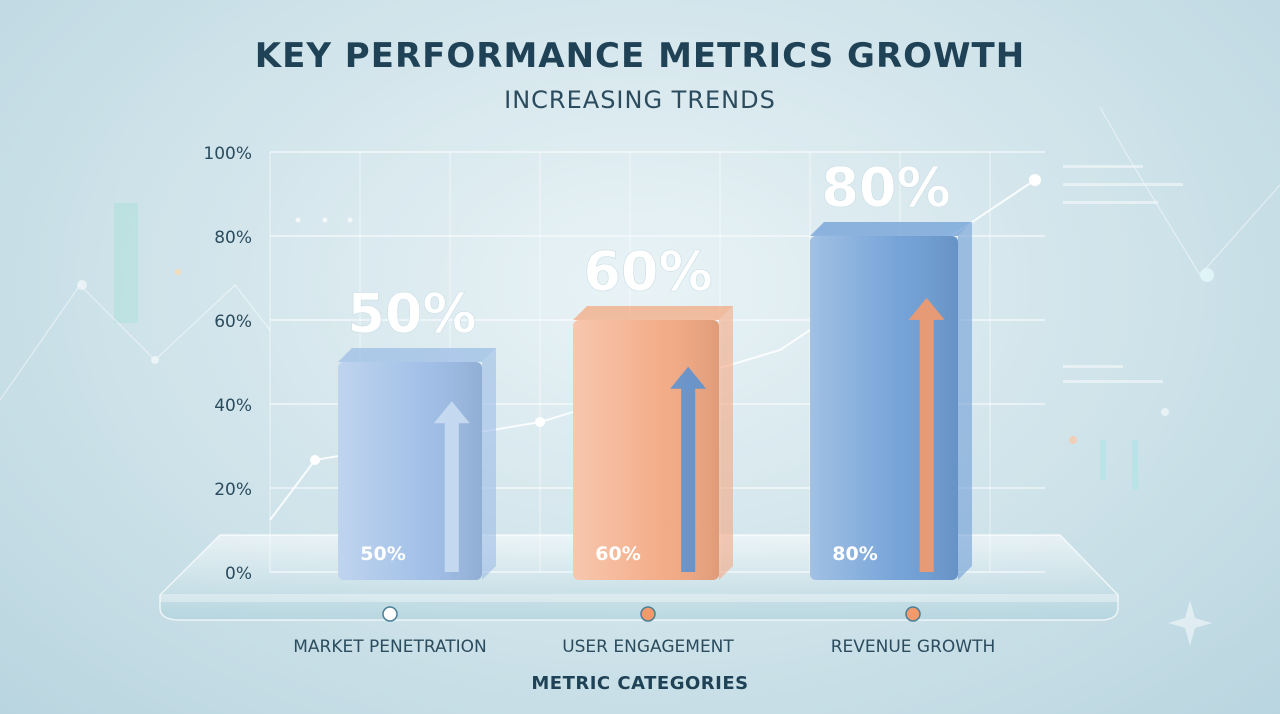 The image size is (1280, 714). What do you see at coordinates (885, 187) in the screenshot?
I see `bar-value-label: 80%` at bounding box center [885, 187].